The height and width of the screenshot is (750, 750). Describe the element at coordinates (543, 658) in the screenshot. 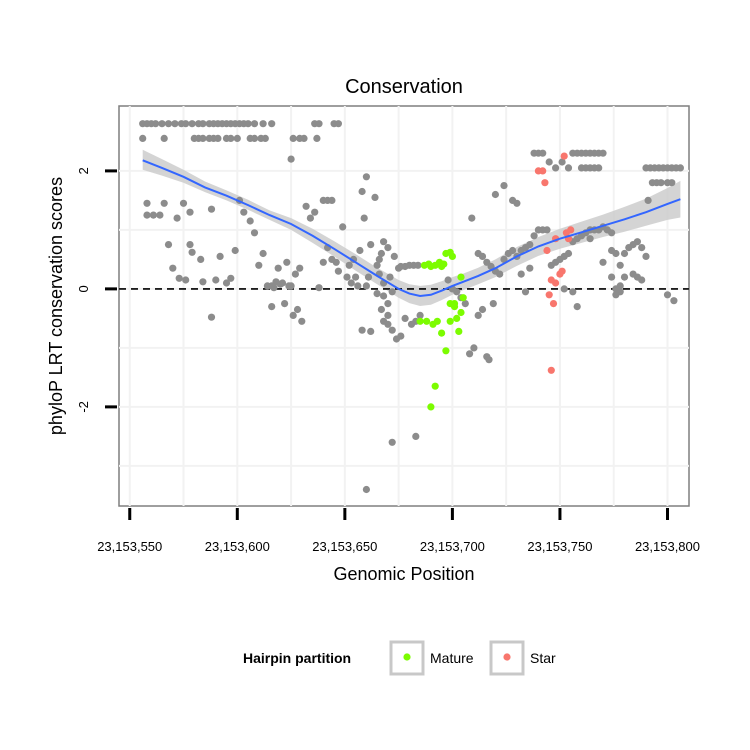

I see `legend-label-star: Star` at that location.